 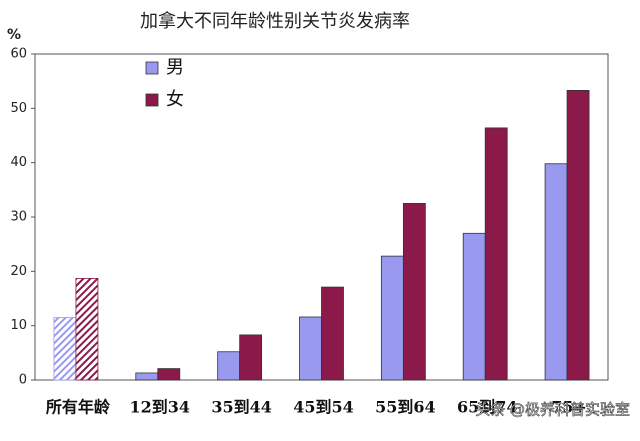 I want to click on y-tick-label: 30, so click(x=18, y=217).